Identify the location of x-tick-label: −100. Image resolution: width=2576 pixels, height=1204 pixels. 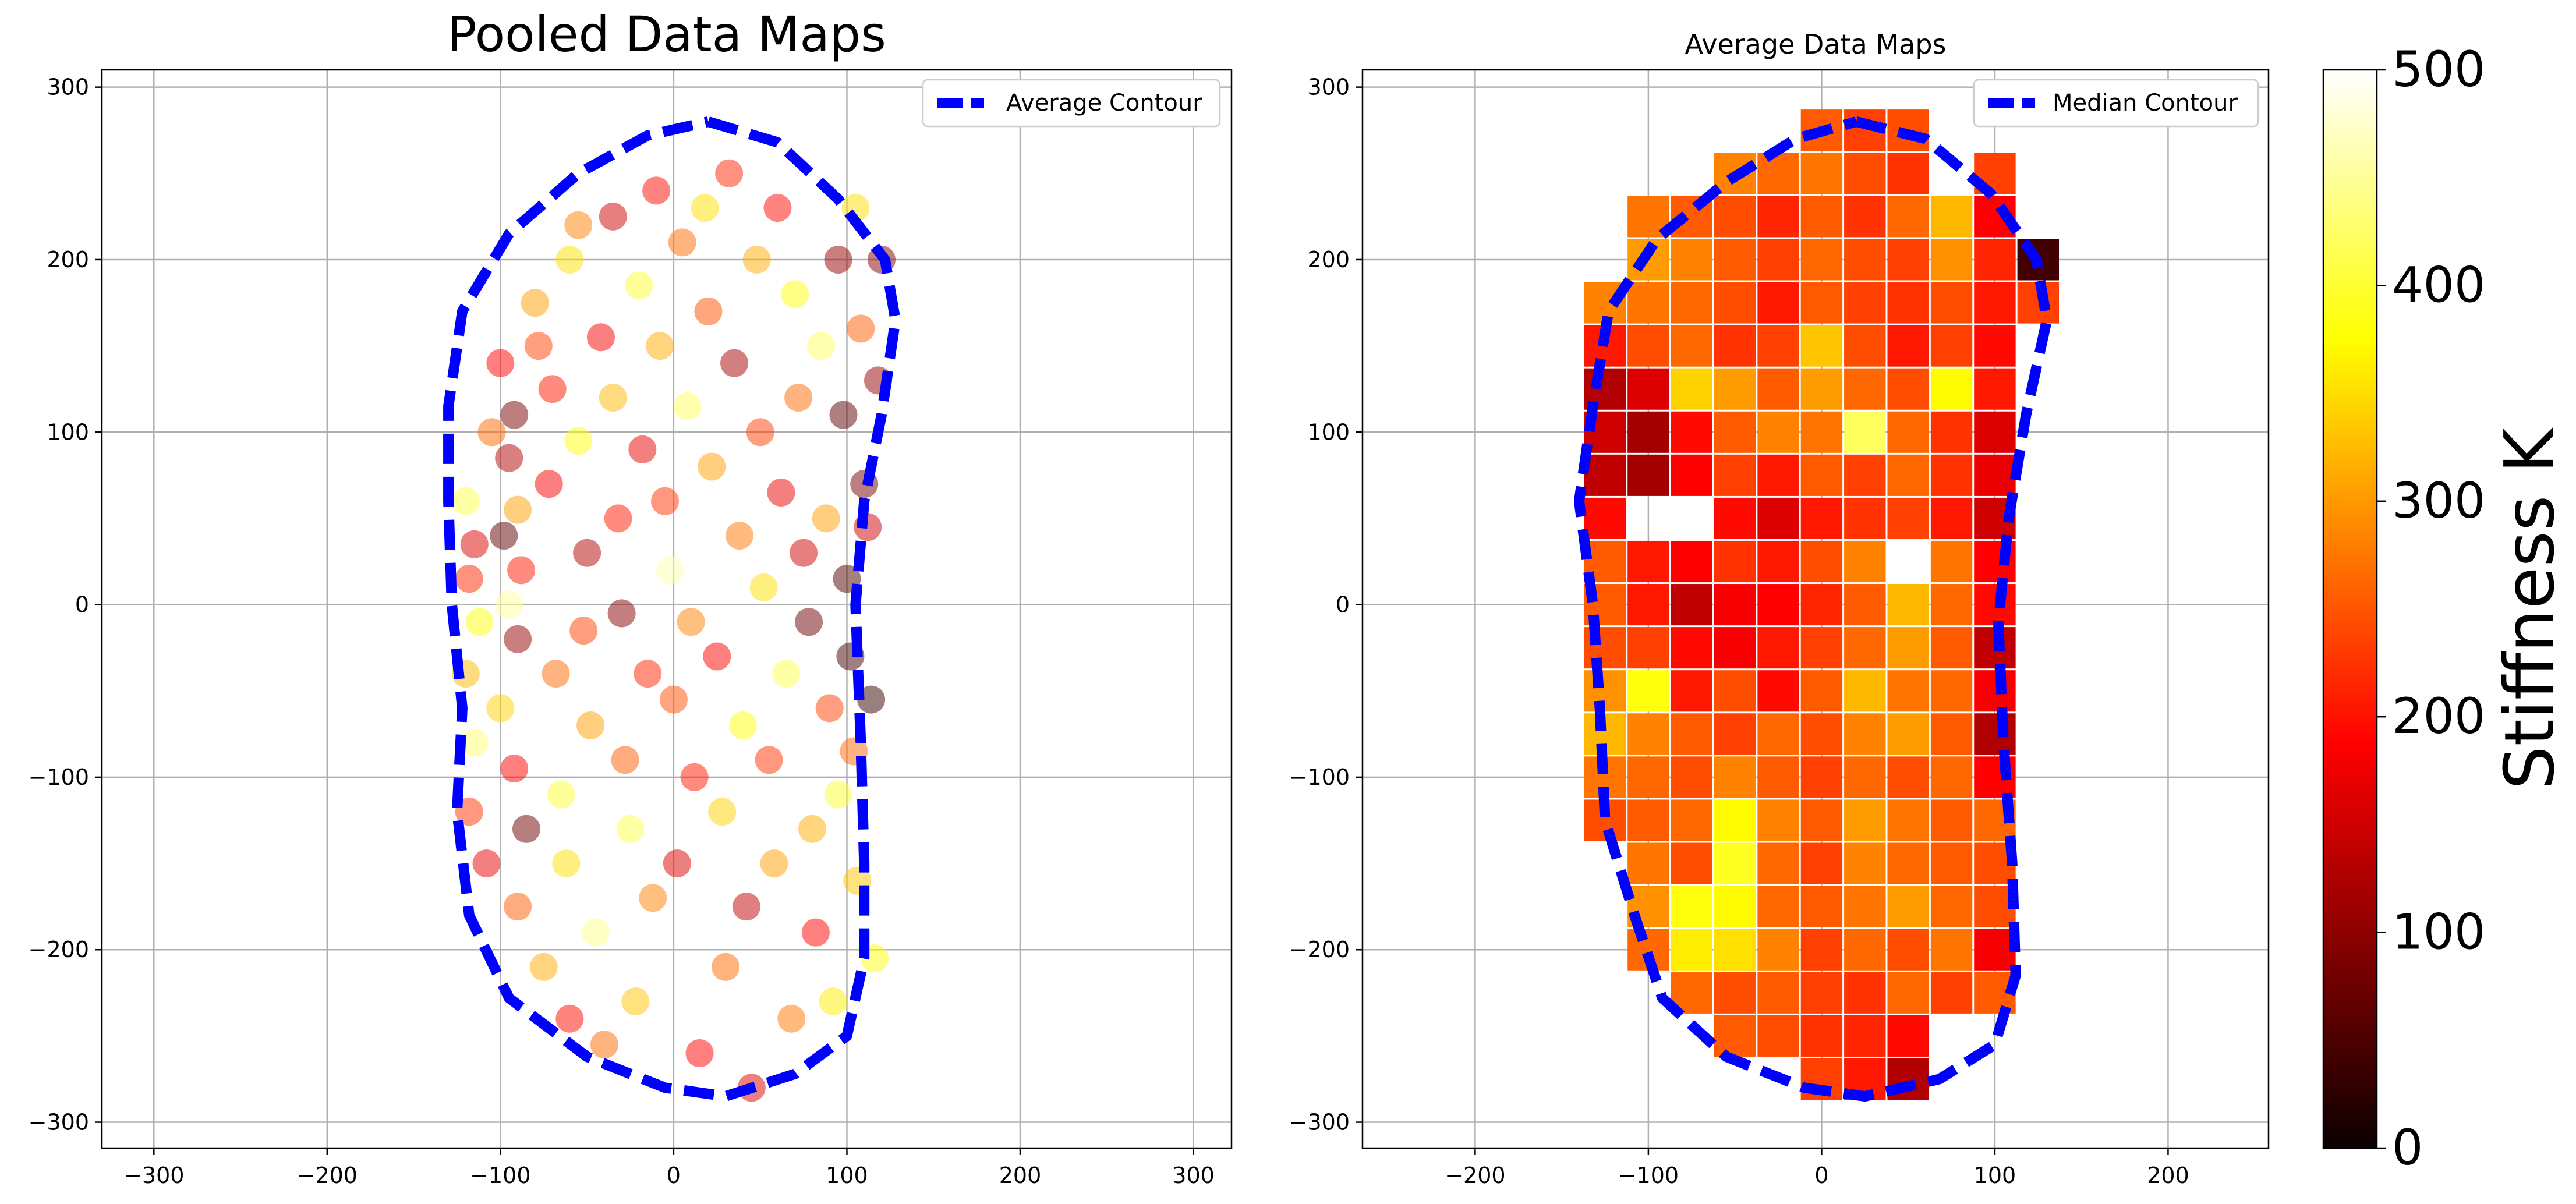
(500, 1175).